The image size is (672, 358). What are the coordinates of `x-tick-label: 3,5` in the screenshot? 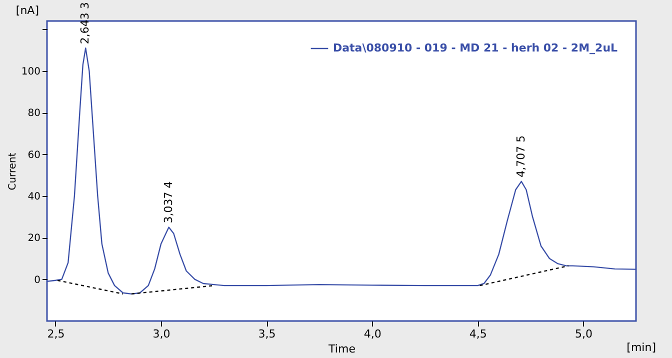 It's located at (267, 334).